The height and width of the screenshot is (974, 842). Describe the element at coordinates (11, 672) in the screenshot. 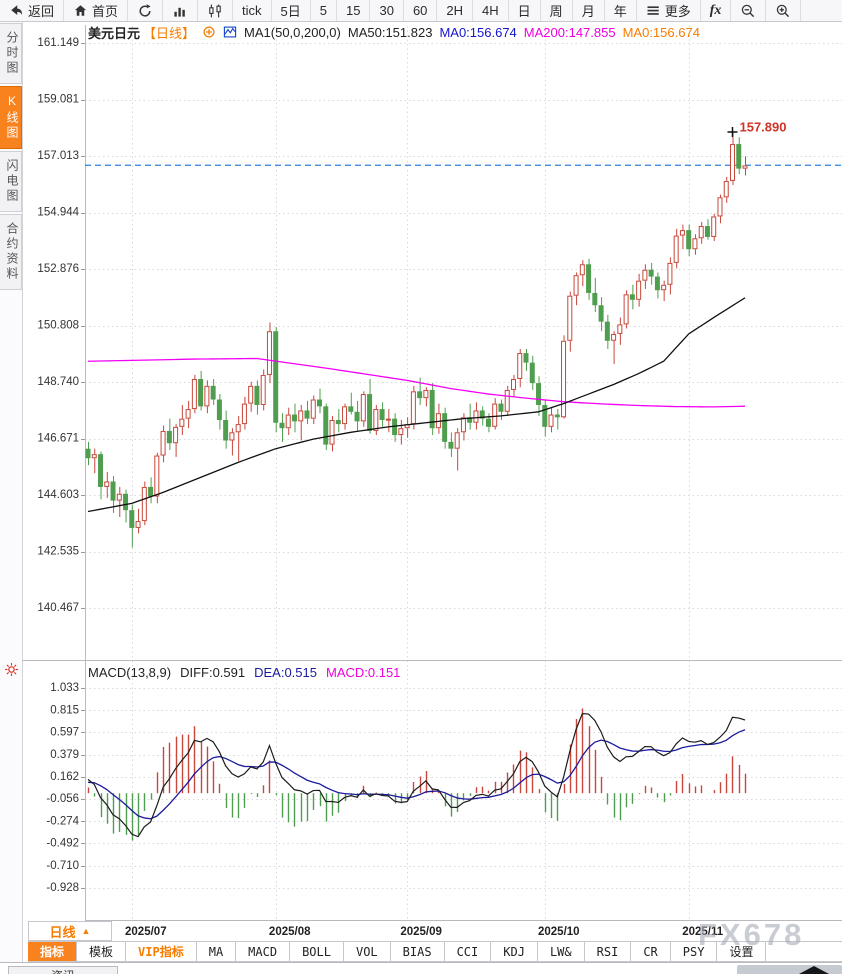

I see `sun-icon` at that location.